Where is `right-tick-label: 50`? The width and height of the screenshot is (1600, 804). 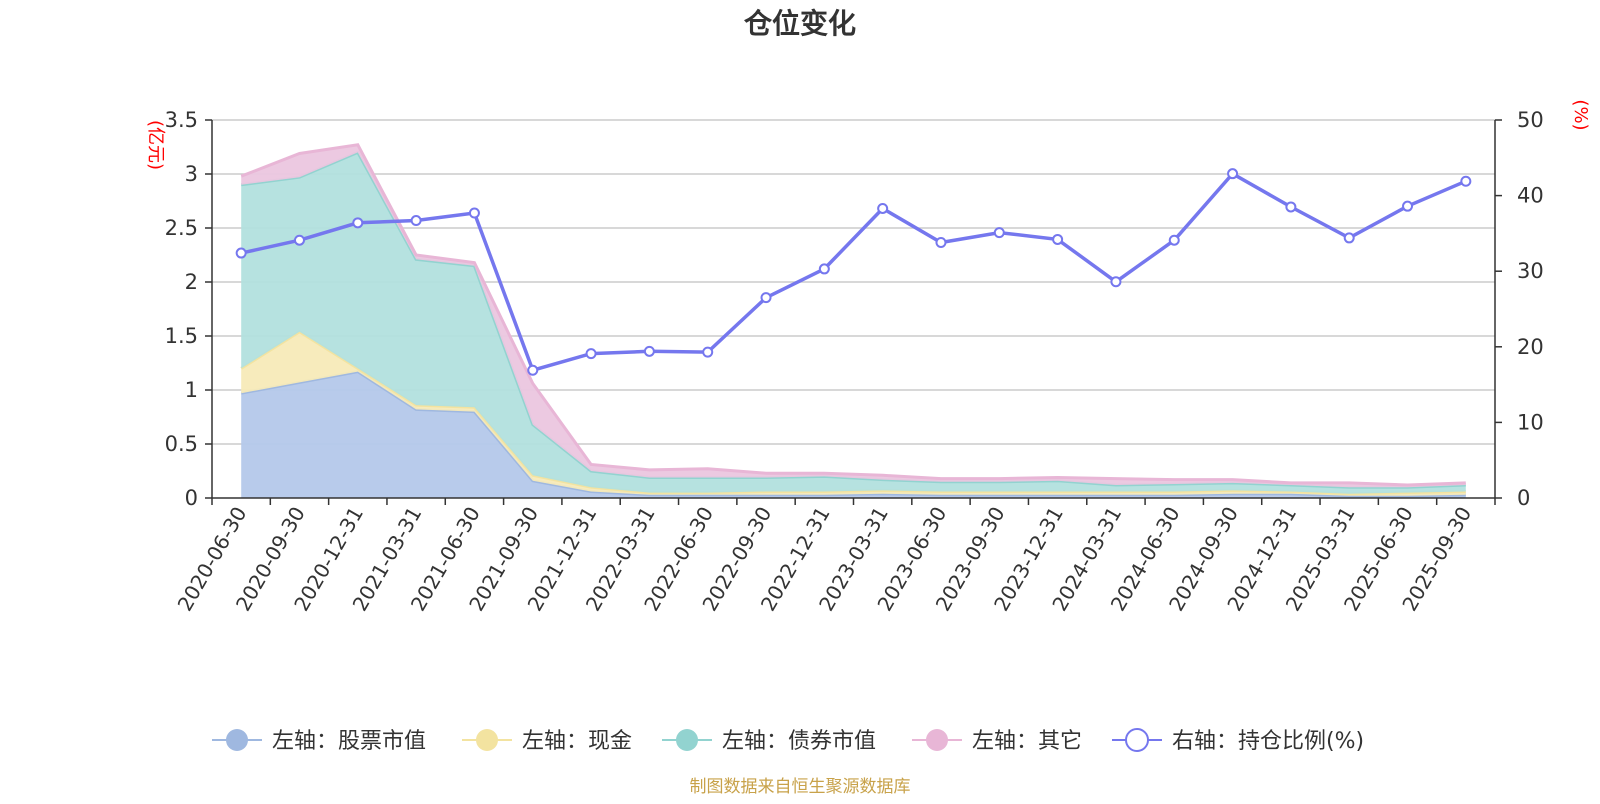
right-tick-label: 50 is located at coordinates (1530, 120).